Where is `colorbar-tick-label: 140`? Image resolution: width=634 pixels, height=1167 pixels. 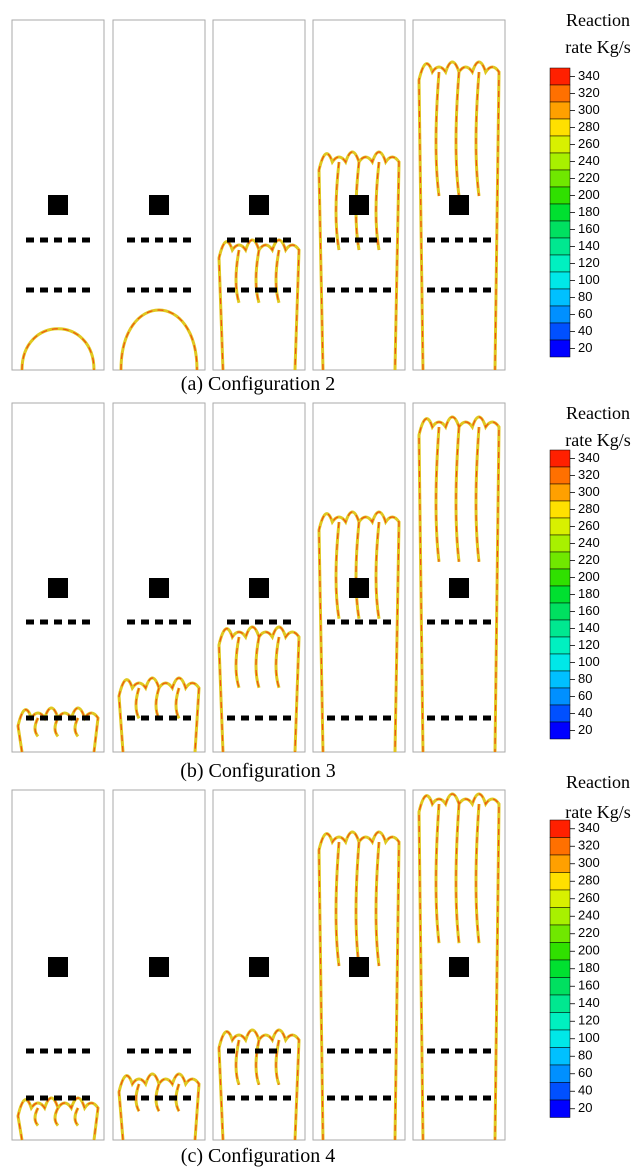
colorbar-tick-label: 140 is located at coordinates (589, 627).